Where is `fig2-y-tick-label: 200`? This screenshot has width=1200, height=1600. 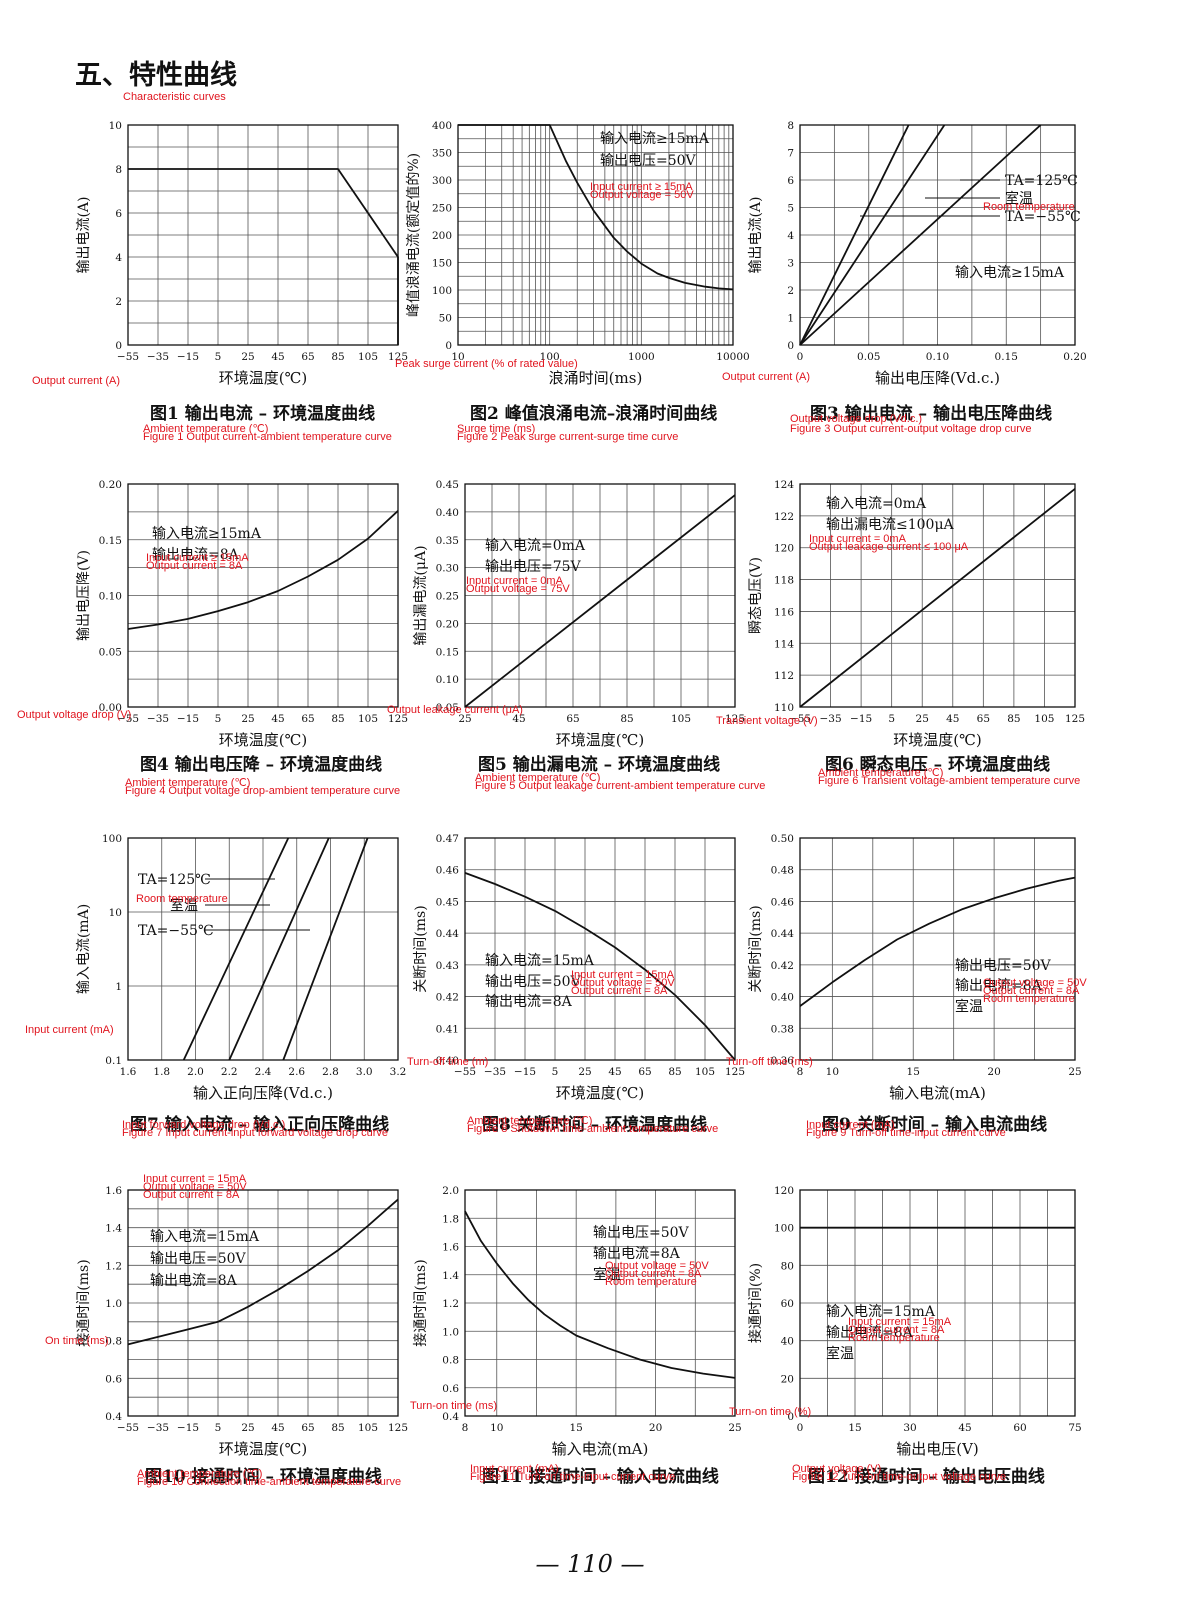 fig2-y-tick-label: 200 is located at coordinates (442, 236).